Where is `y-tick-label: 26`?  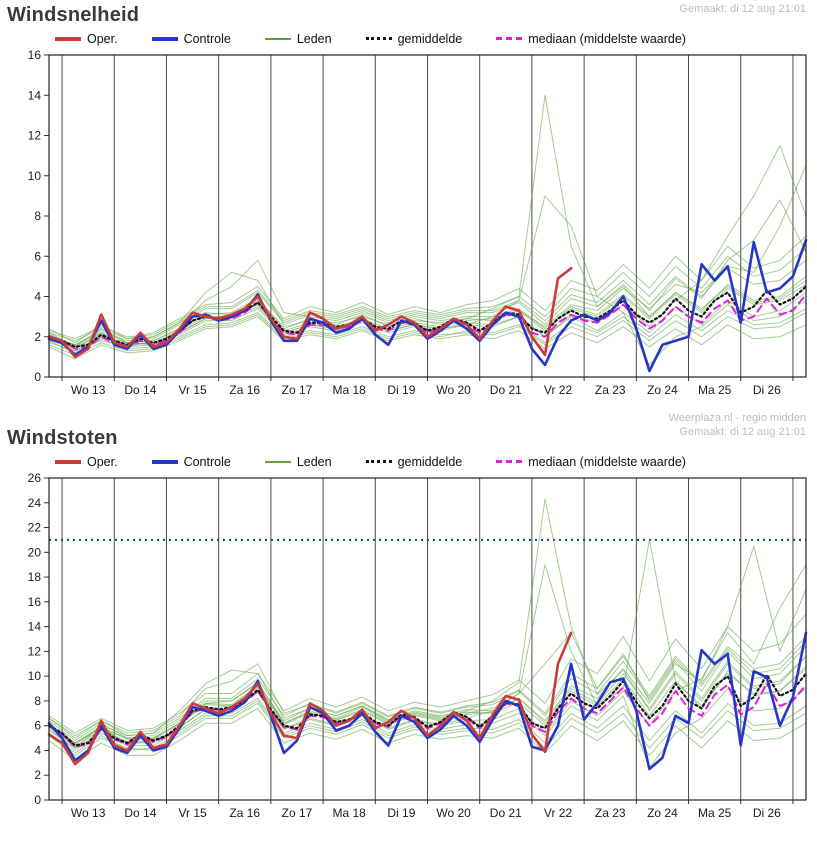
y-tick-label: 26 is located at coordinates (35, 478).